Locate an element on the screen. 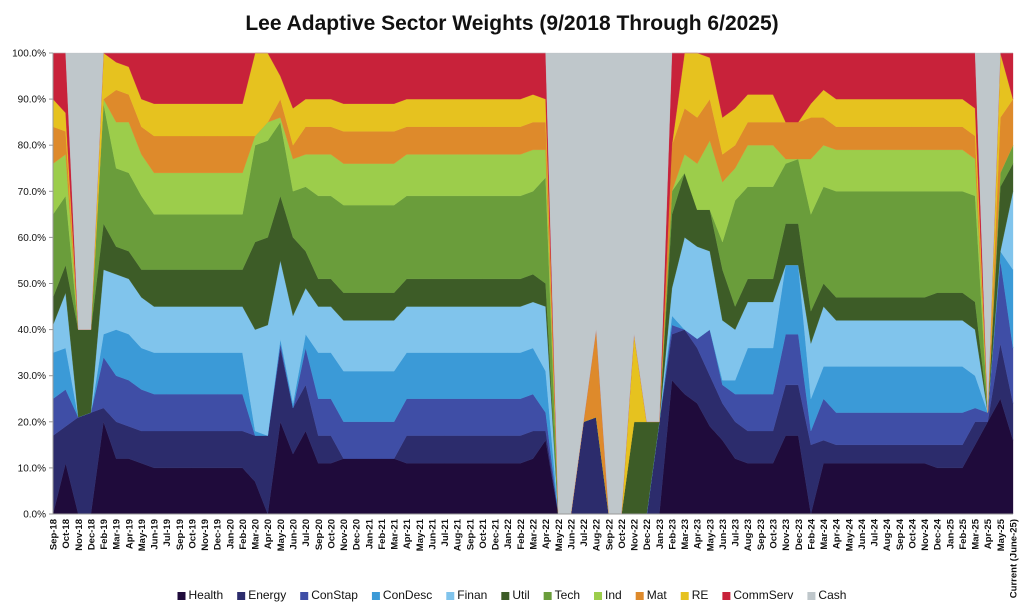 This screenshot has width=1024, height=609. x-tick-label: Apr-20 is located at coordinates (268, 534).